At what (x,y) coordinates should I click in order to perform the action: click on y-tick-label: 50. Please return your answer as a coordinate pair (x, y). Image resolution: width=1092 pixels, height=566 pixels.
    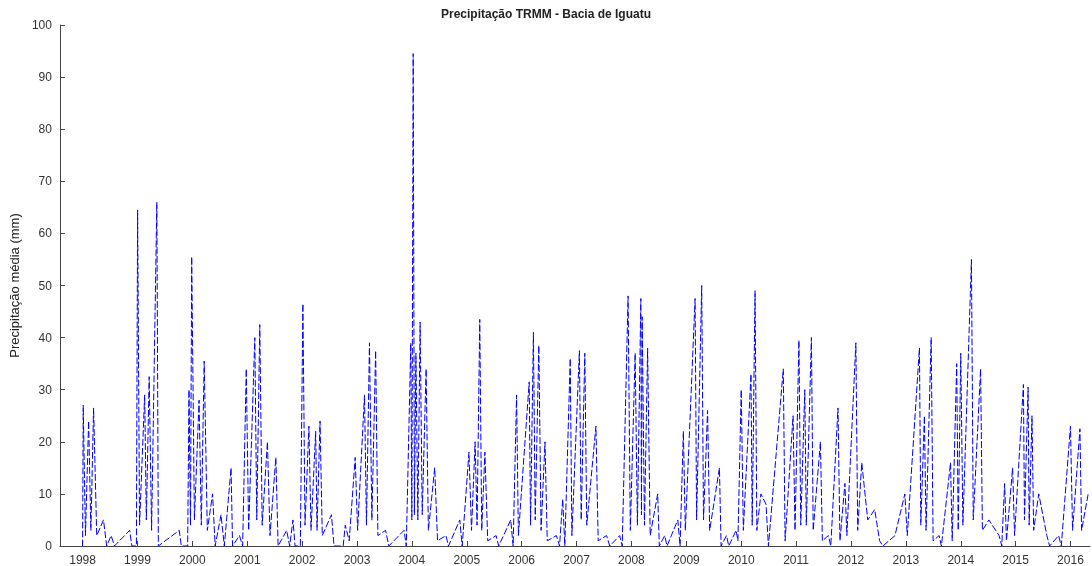
    Looking at the image, I should click on (45, 285).